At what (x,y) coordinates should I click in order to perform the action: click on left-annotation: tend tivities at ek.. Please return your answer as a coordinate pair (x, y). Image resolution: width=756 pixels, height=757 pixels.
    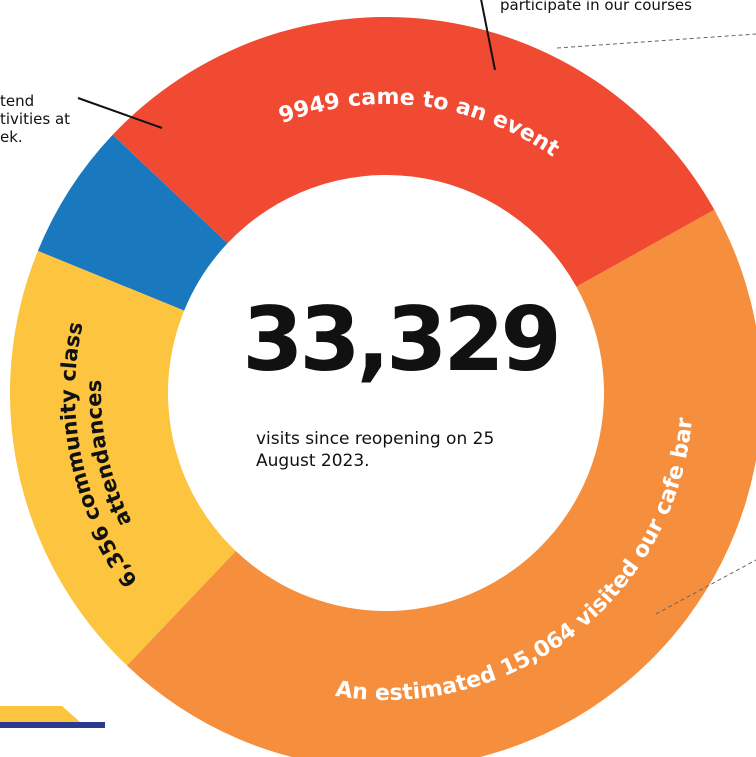
    Looking at the image, I should click on (35, 119).